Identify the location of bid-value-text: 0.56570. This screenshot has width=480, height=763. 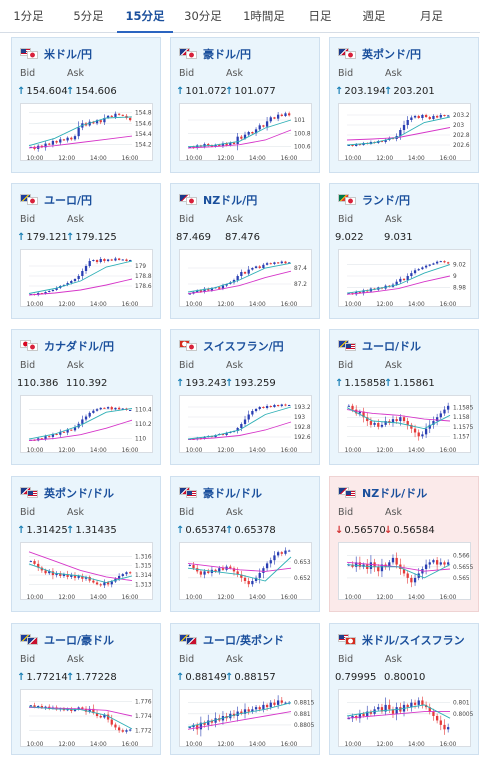
(365, 530).